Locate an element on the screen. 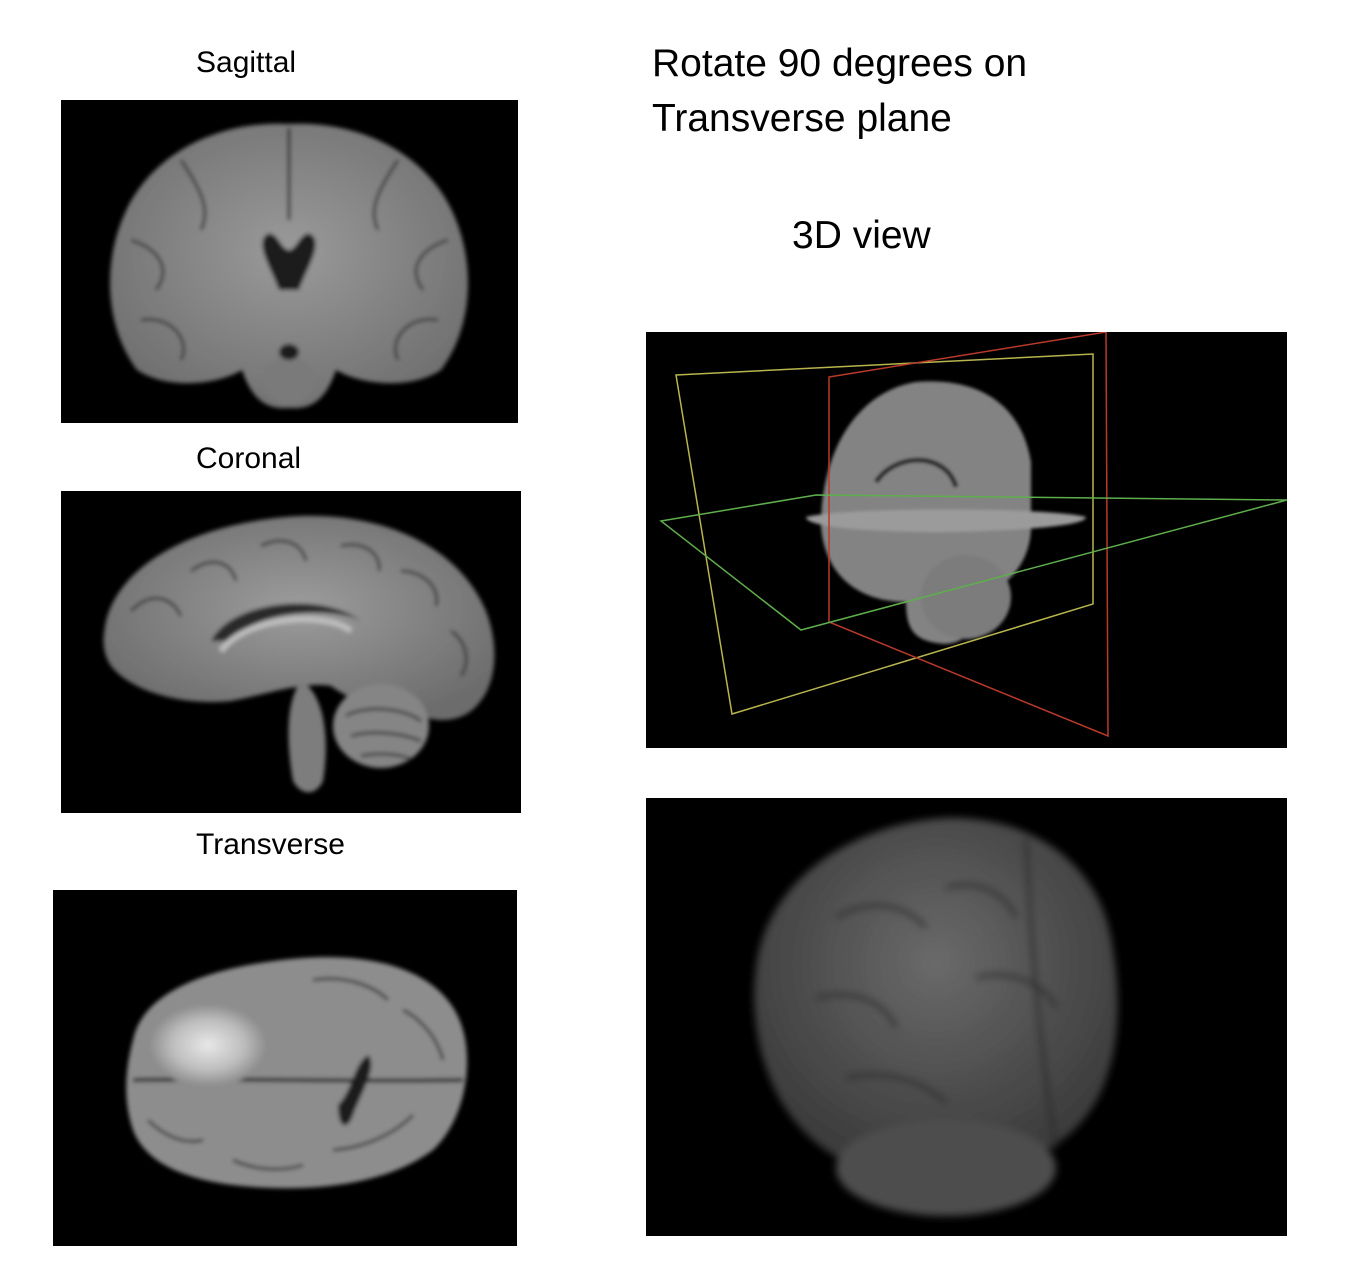  sagittal-label: Sagittal is located at coordinates (246, 62).